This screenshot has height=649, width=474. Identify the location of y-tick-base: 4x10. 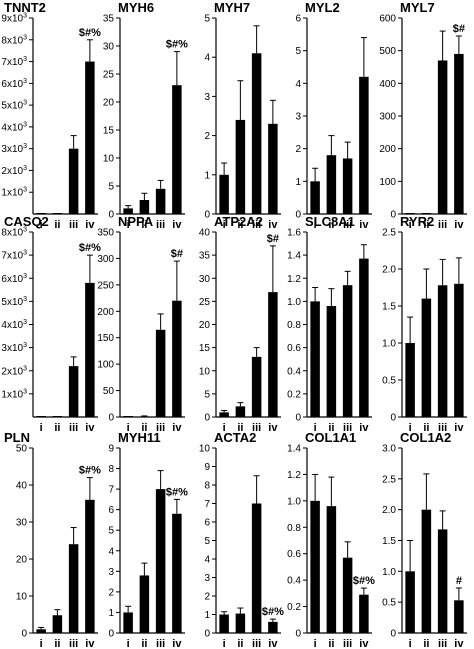
(12, 325).